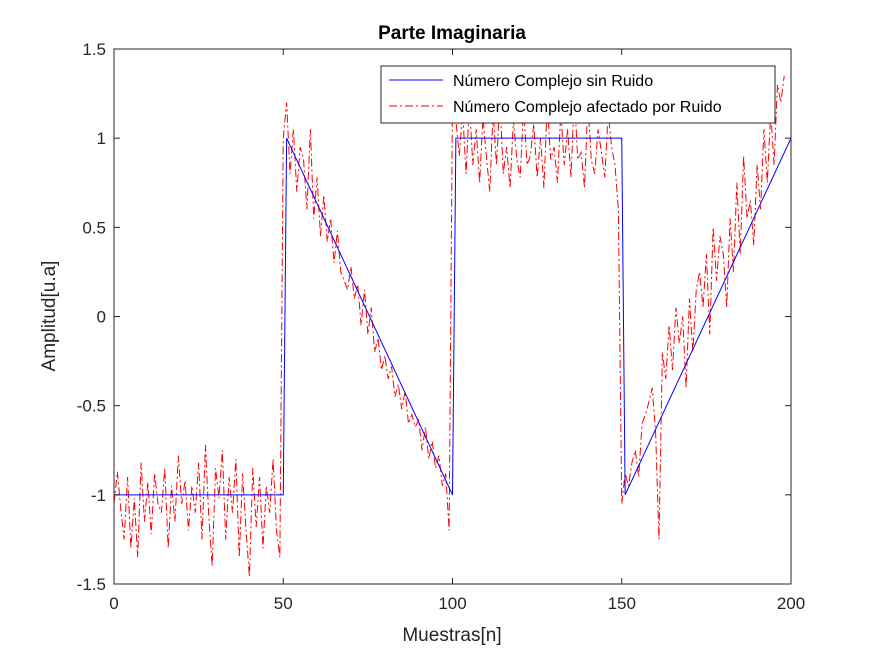 The height and width of the screenshot is (656, 875). I want to click on x-tick-label: 0, so click(113, 603).